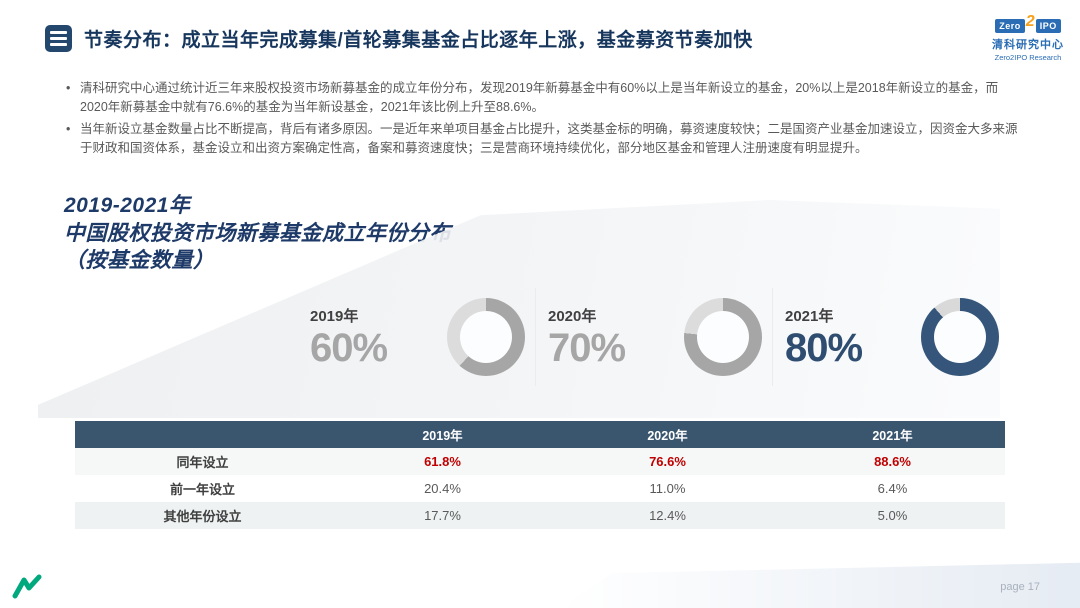 The height and width of the screenshot is (608, 1080). Describe the element at coordinates (127, 205) in the screenshot. I see `chart-title-line1: 2019-2021年` at that location.